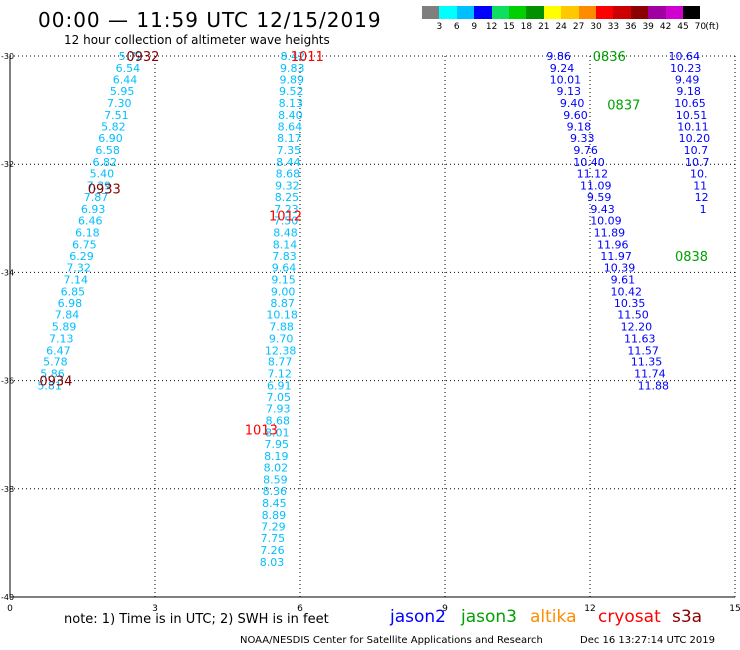  I want to click on x-tick-label: 6, so click(300, 609).